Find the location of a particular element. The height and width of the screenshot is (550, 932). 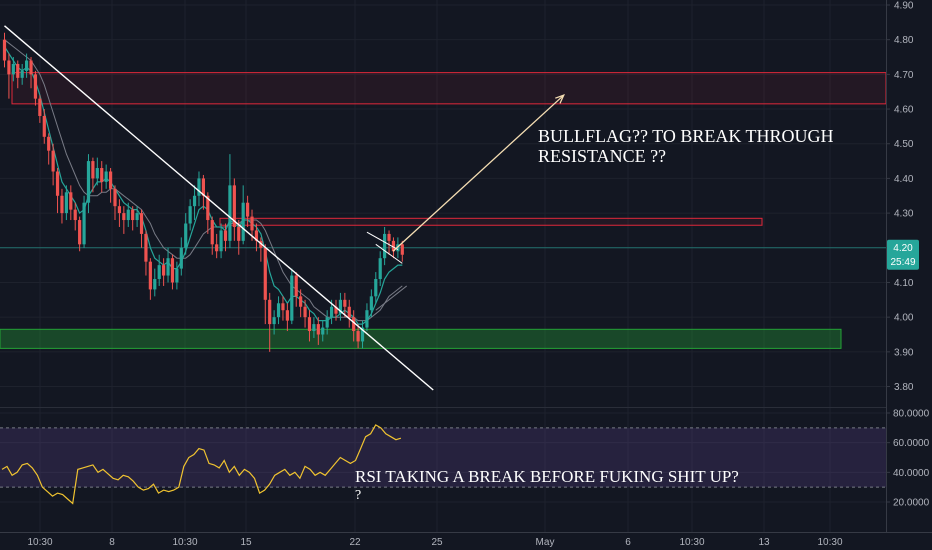

rsi-tick-label: 20.0000 is located at coordinates (911, 503).